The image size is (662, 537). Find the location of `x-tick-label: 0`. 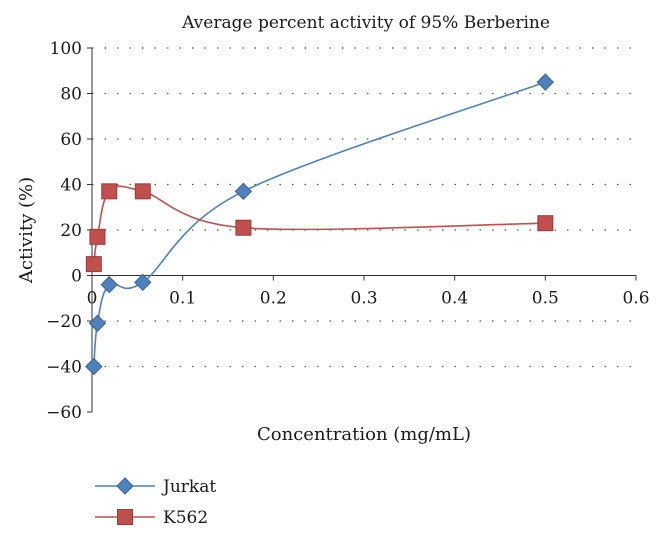

x-tick-label: 0 is located at coordinates (92, 299).